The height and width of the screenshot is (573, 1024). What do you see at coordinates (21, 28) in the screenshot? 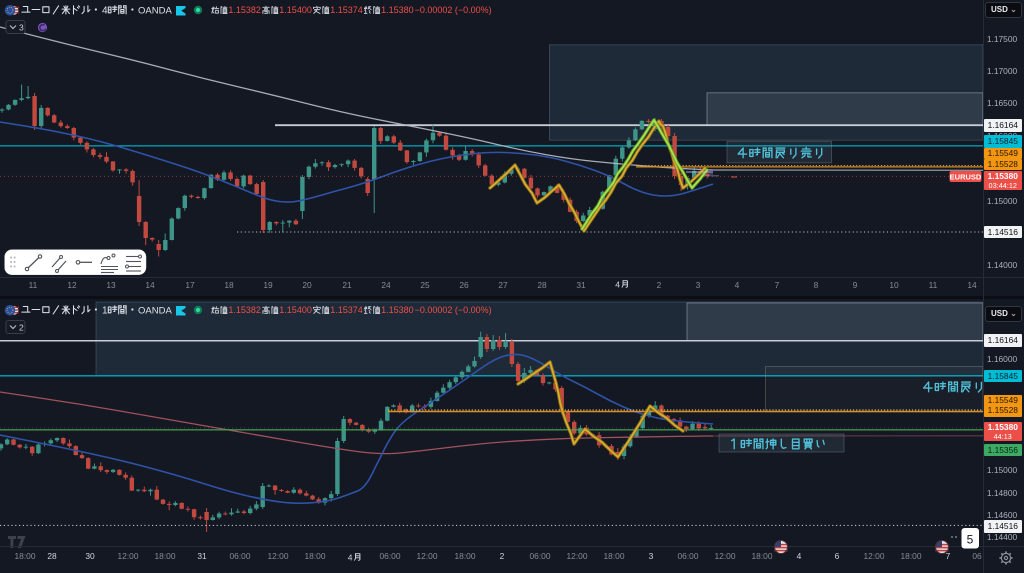
I see `svg-text: 3` at bounding box center [21, 28].